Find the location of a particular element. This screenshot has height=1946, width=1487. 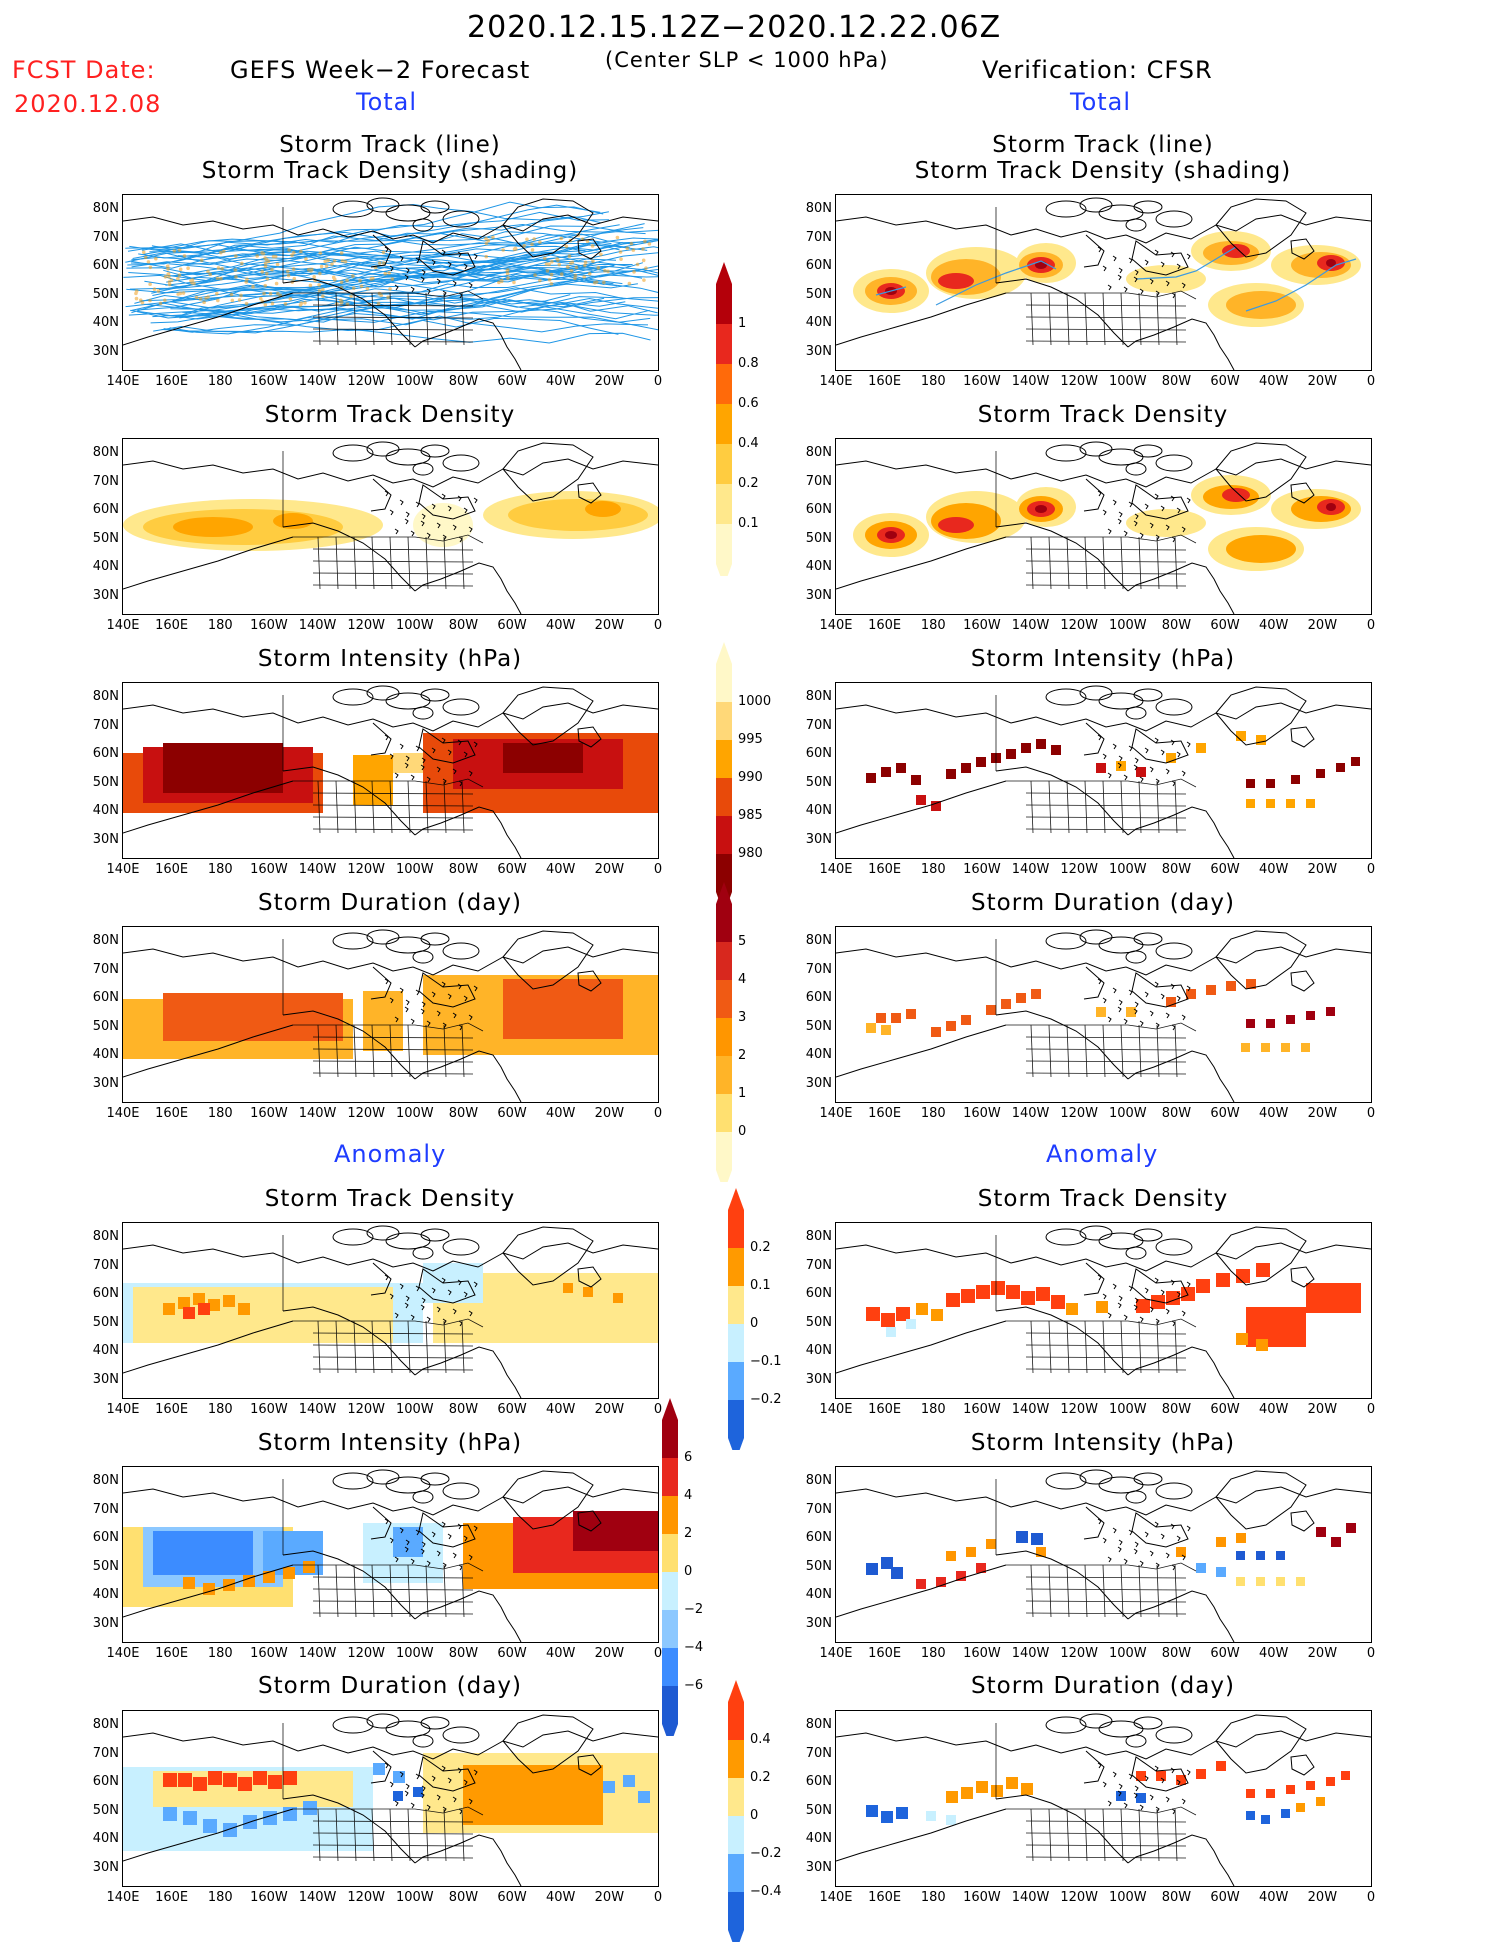

condition-text: (Center SLP < 1000 hPa) is located at coordinates (747, 60).